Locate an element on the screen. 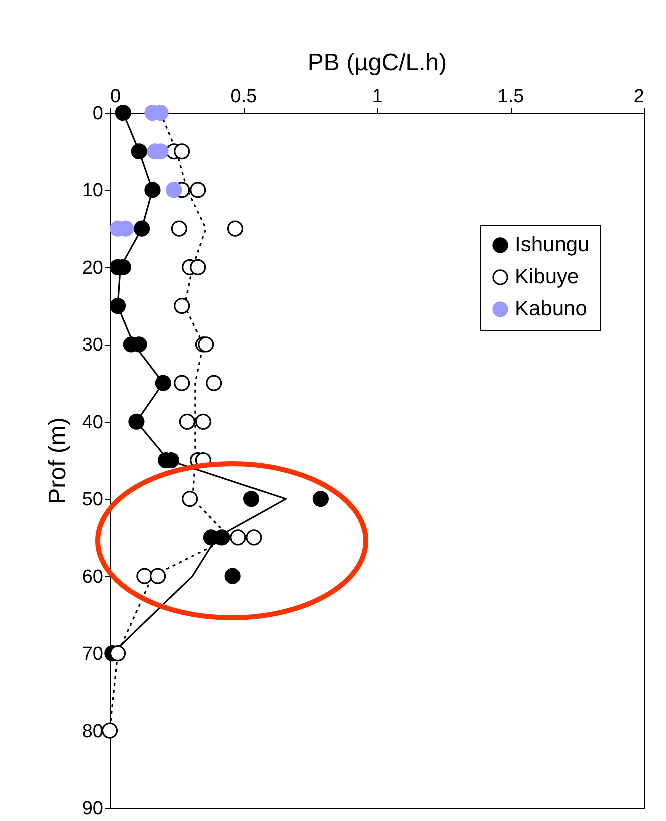  y-tick-label: 30 is located at coordinates (93, 345).